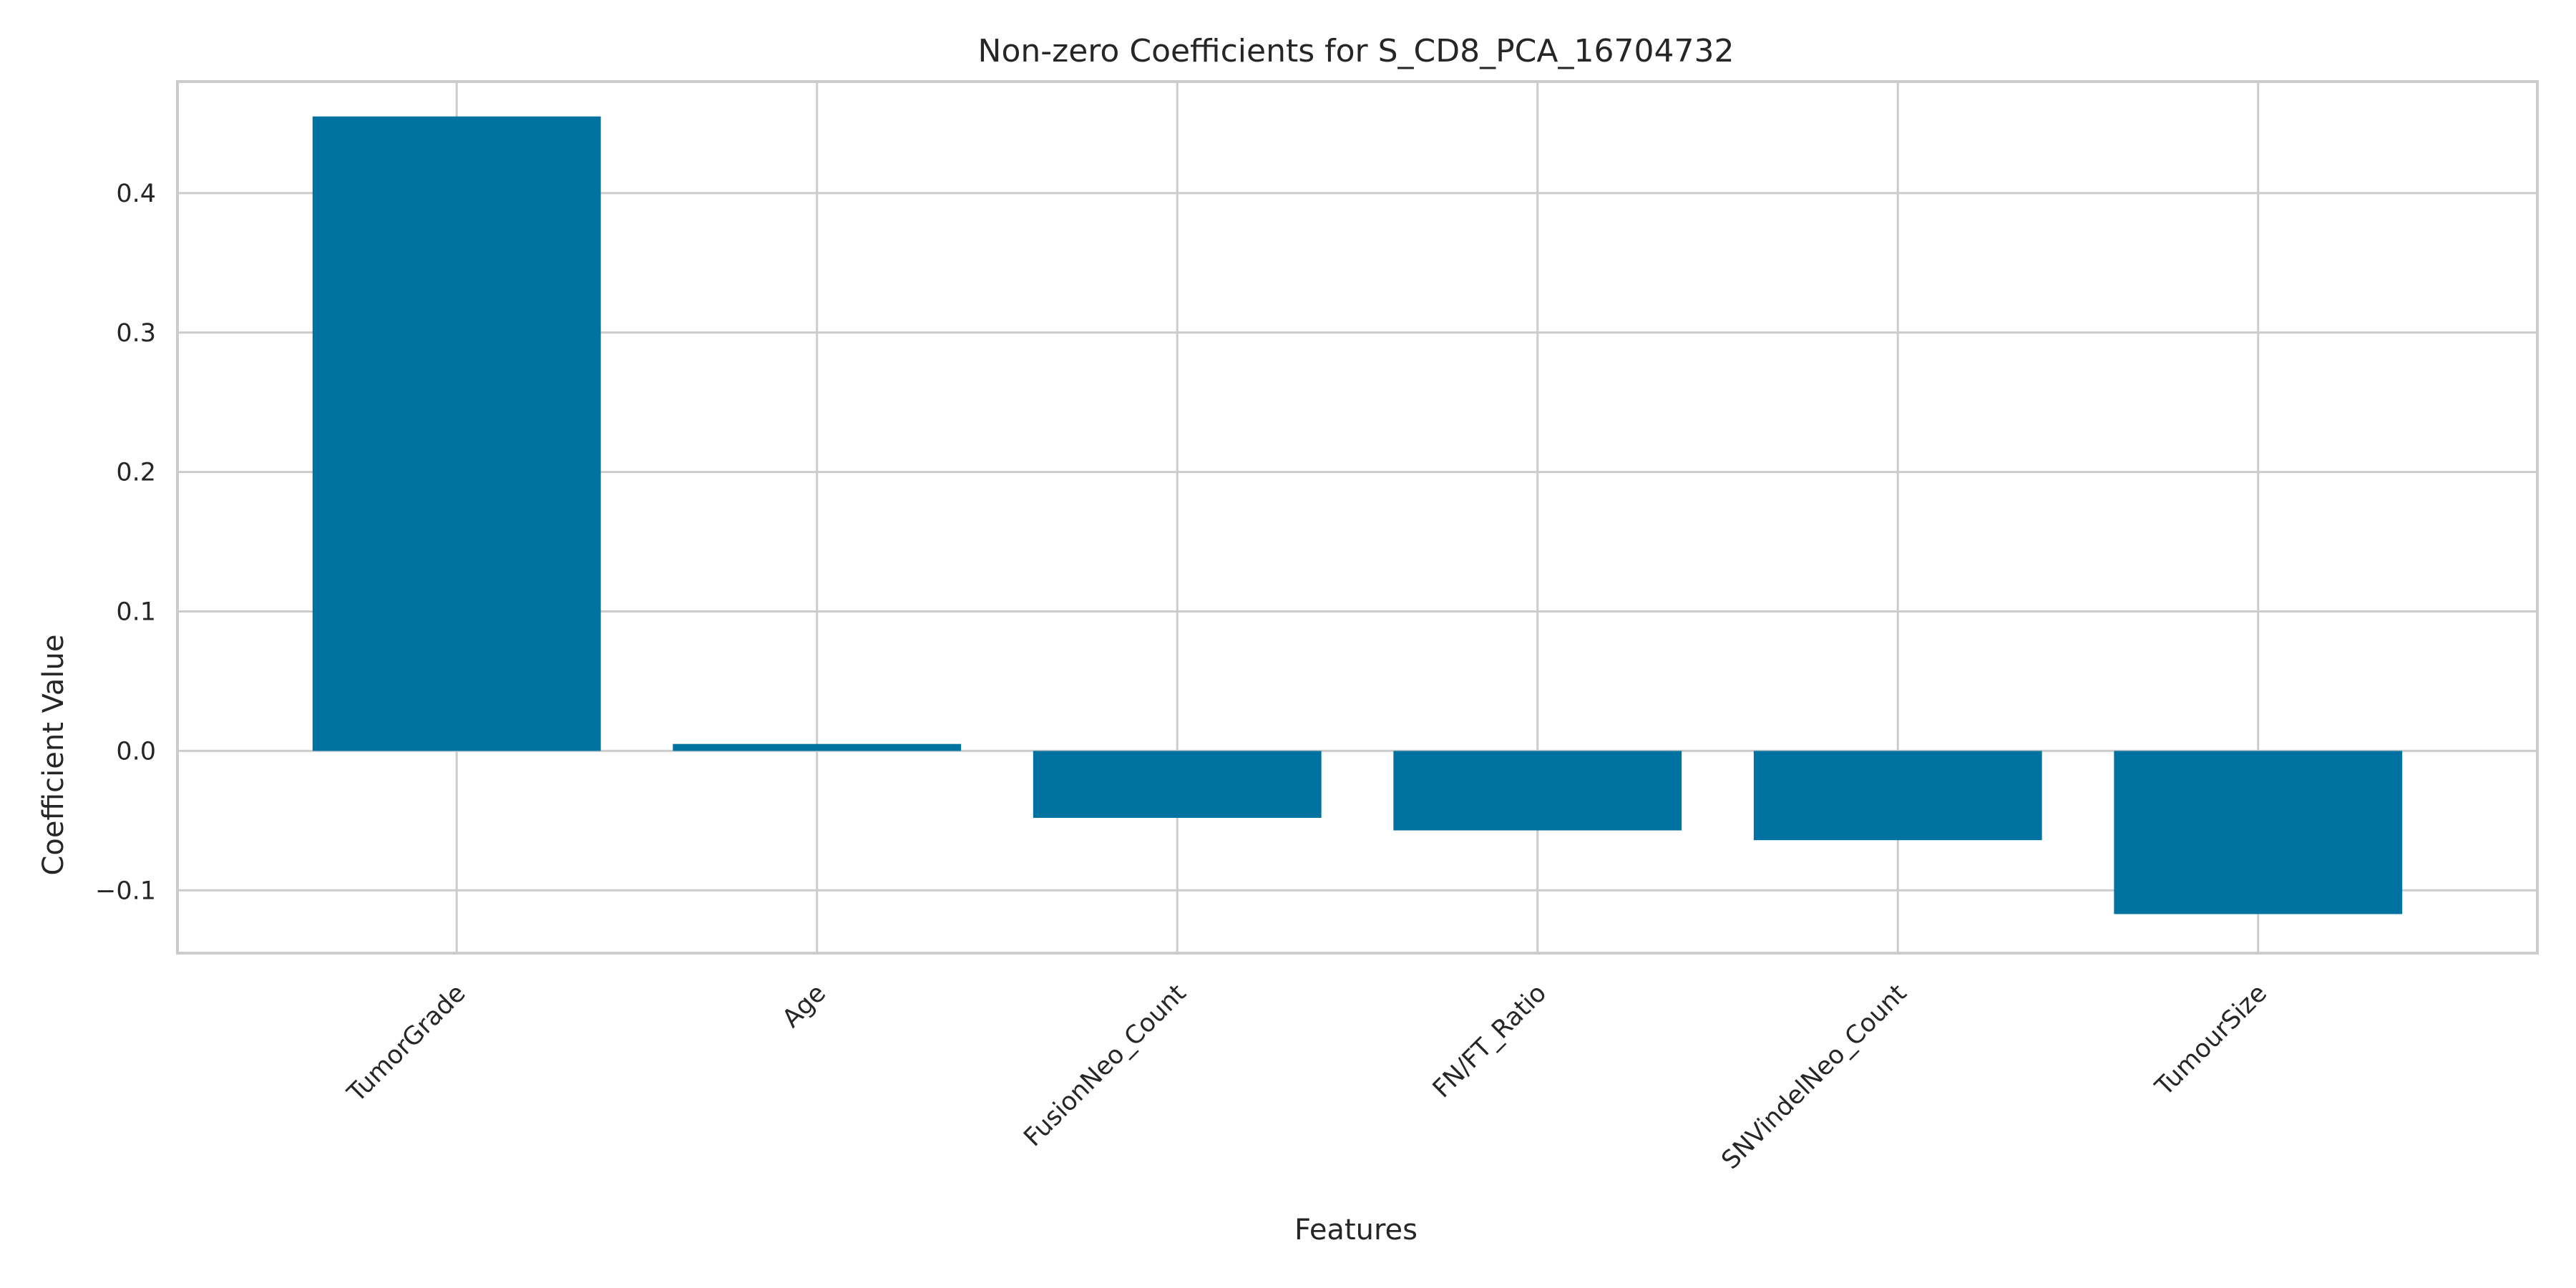  I want to click on y-tick-labels: −0.1 0.0 0.1 0.2 0.3 0.4, so click(125, 542).